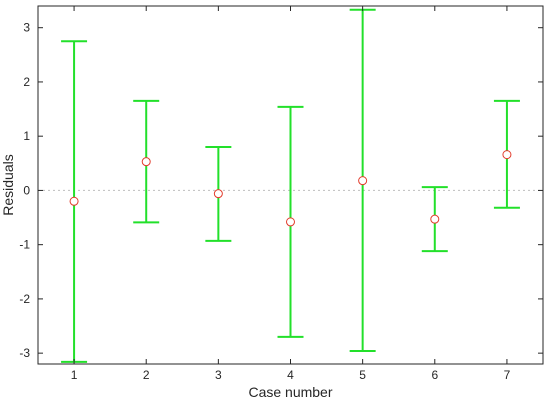 The image size is (550, 404). I want to click on y-tick-label: 2, so click(26, 82).